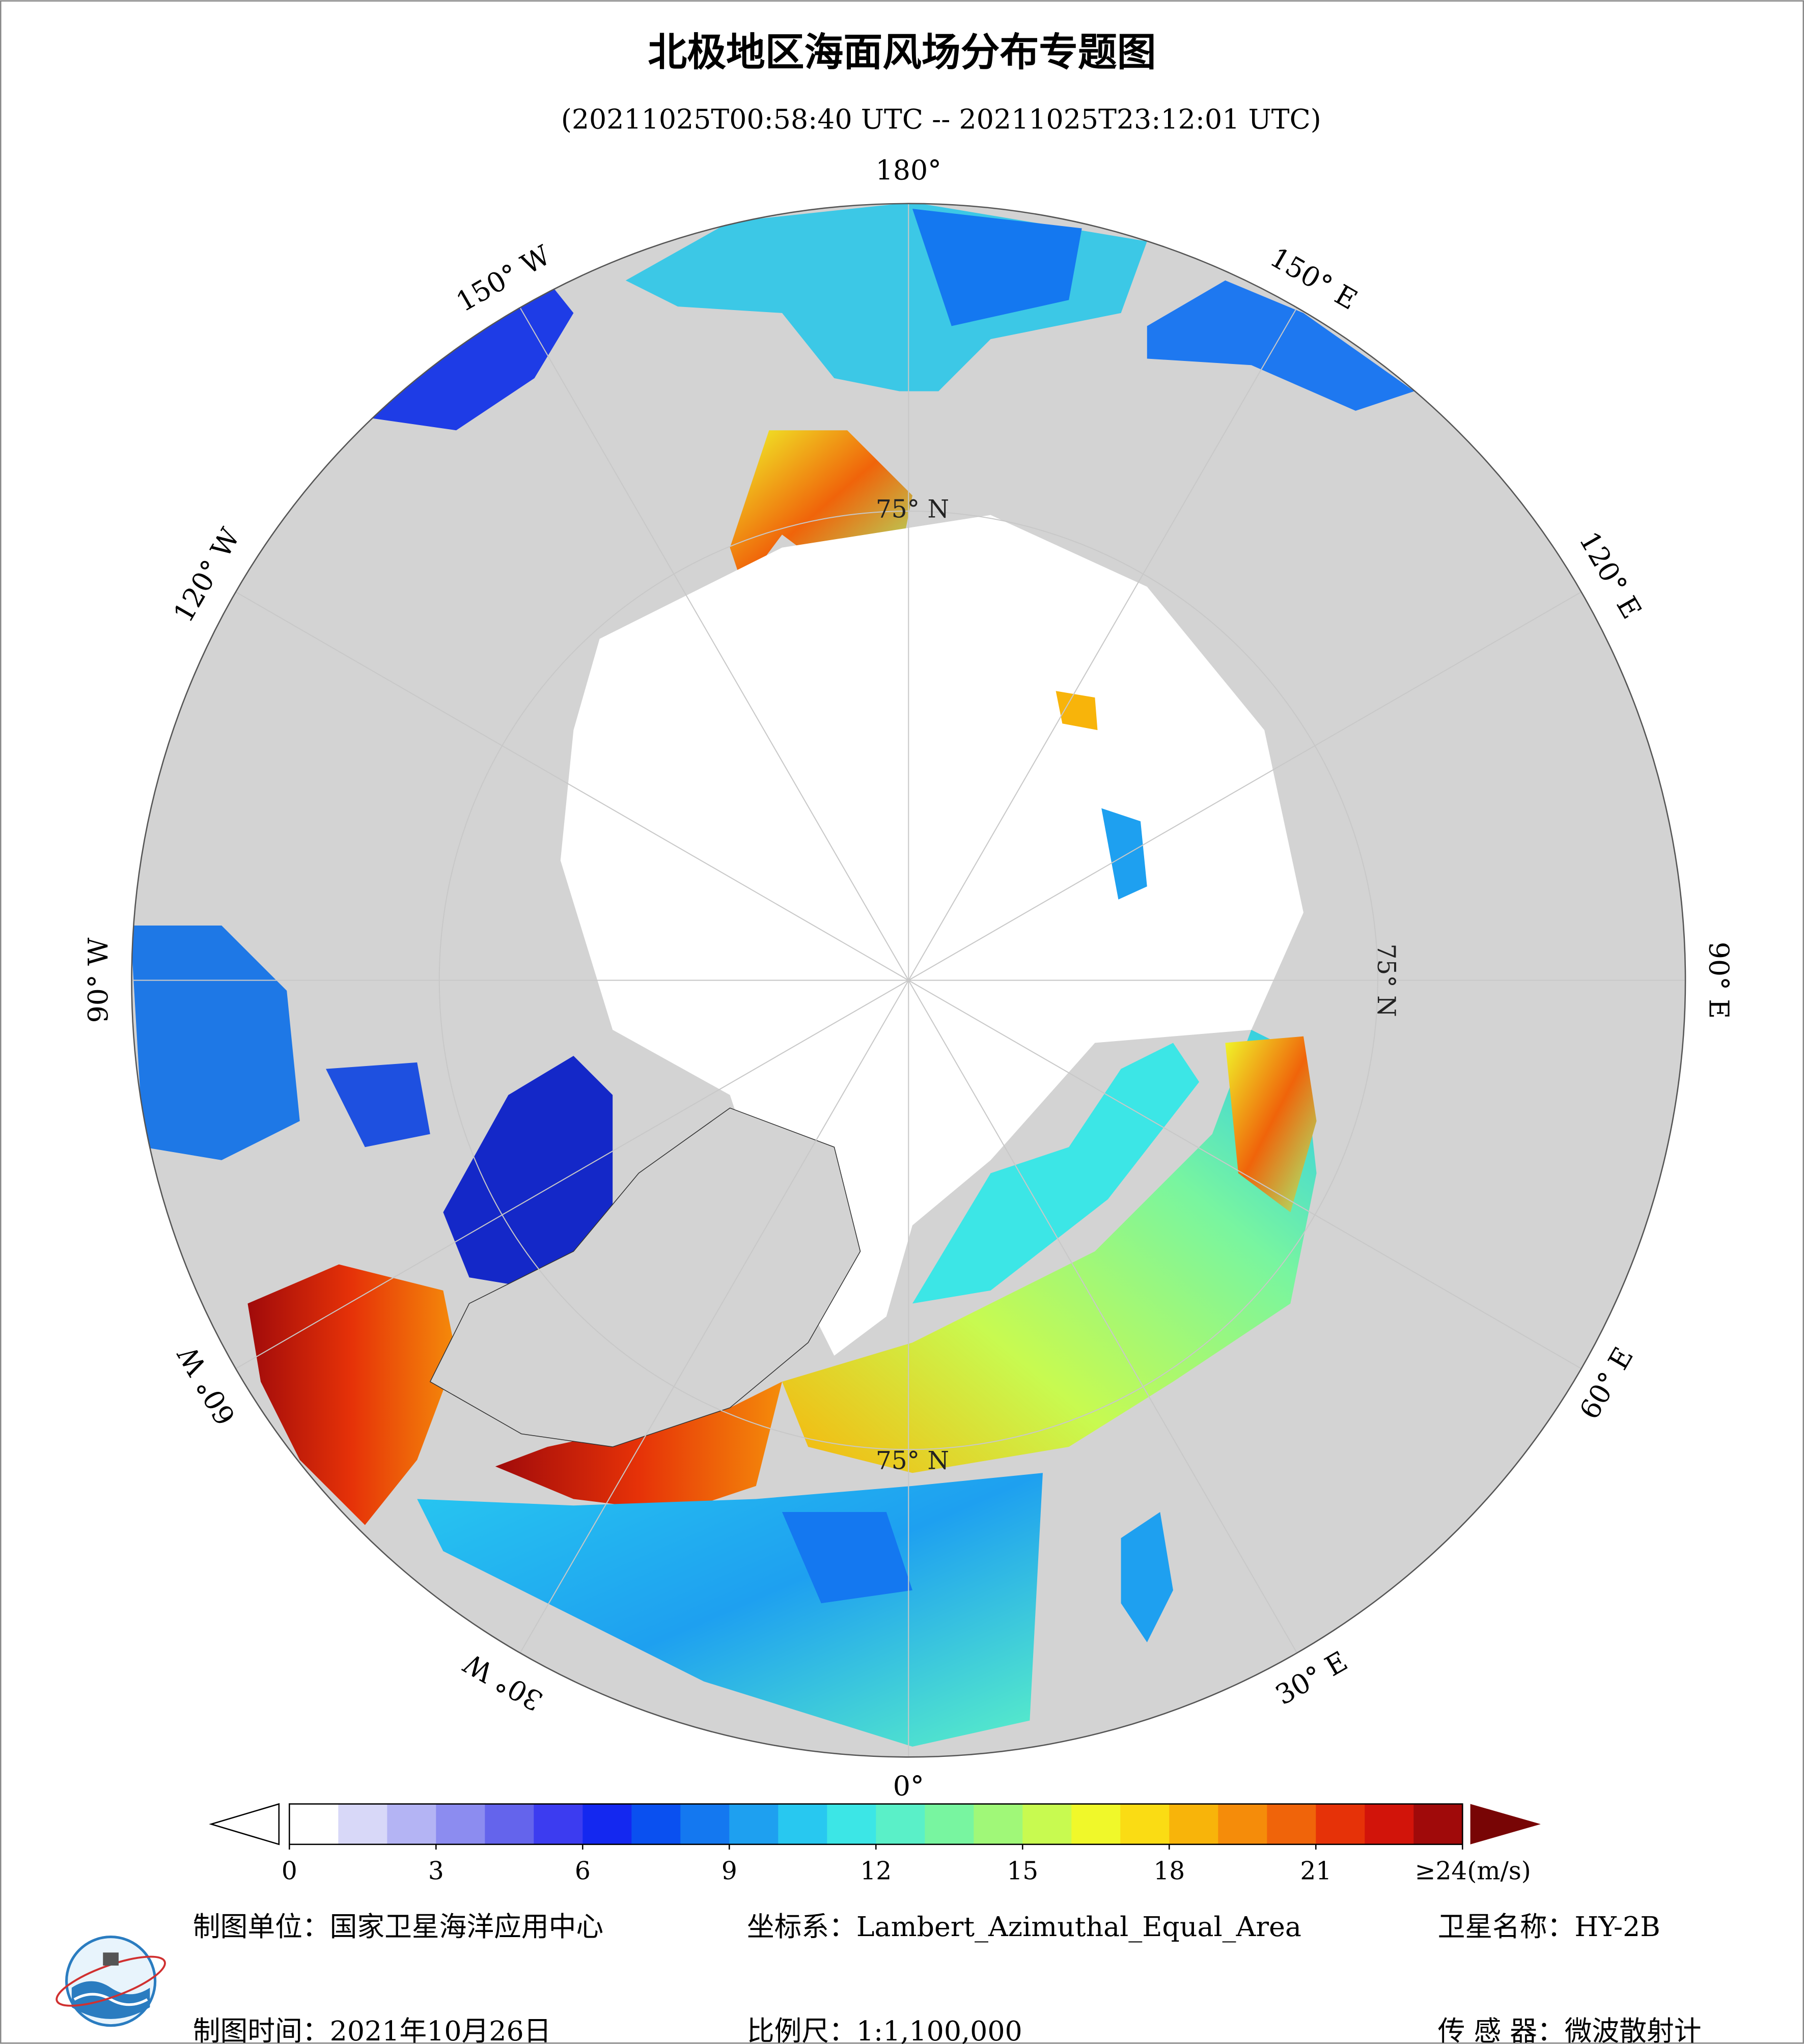 This screenshot has height=2044, width=1804. Describe the element at coordinates (884, 2029) in the screenshot. I see `footer-scale: 比例尺：1:1,100,000` at that location.